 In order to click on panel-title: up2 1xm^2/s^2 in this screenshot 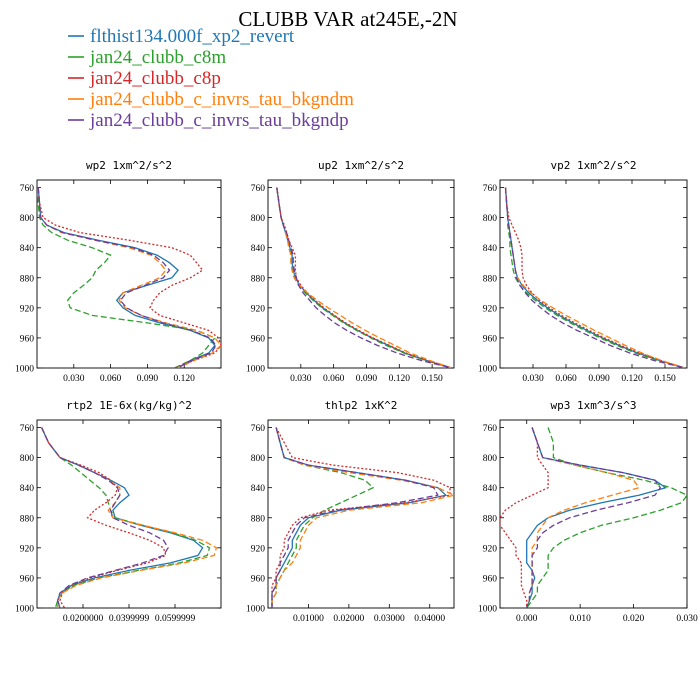, I will do `click(361, 165)`.